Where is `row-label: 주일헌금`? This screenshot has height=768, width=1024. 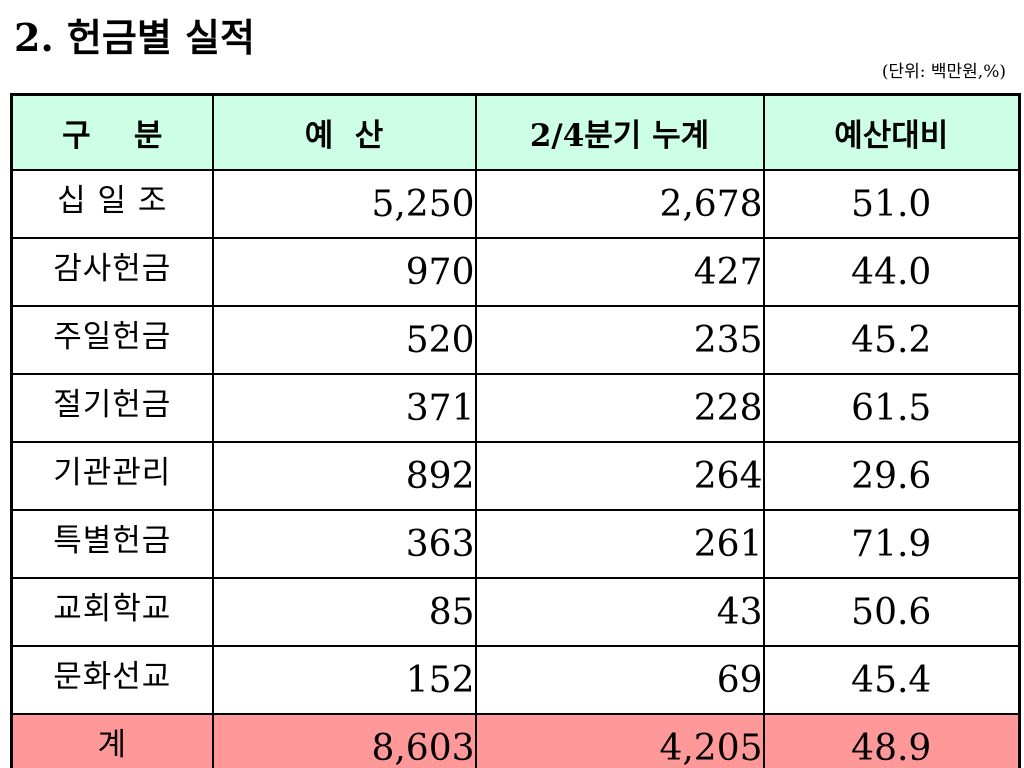
row-label: 주일헌금 is located at coordinates (112, 340).